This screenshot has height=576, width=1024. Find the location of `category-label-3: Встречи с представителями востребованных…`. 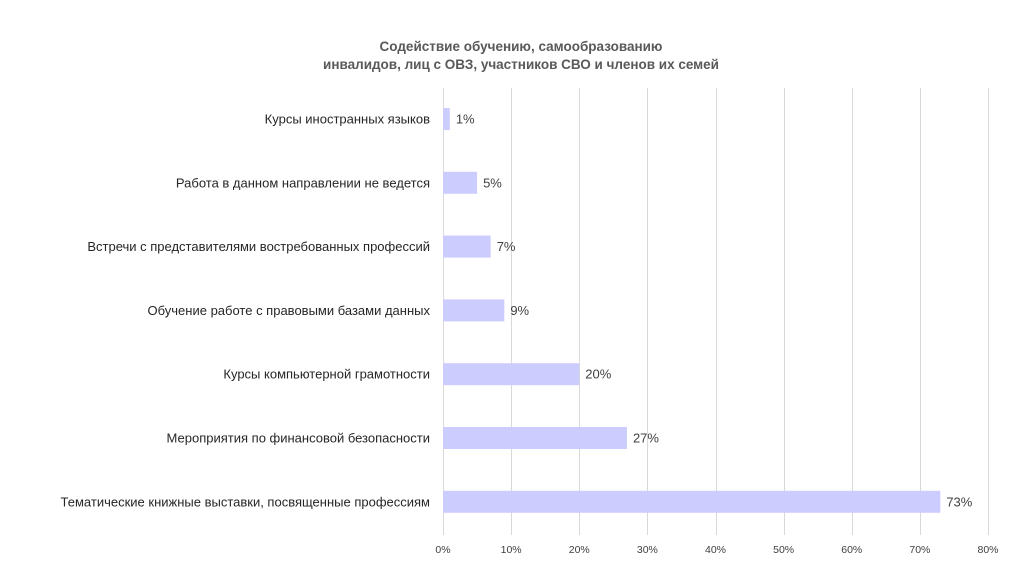

category-label-3: Встречи с представителями востребованных… is located at coordinates (258, 246).